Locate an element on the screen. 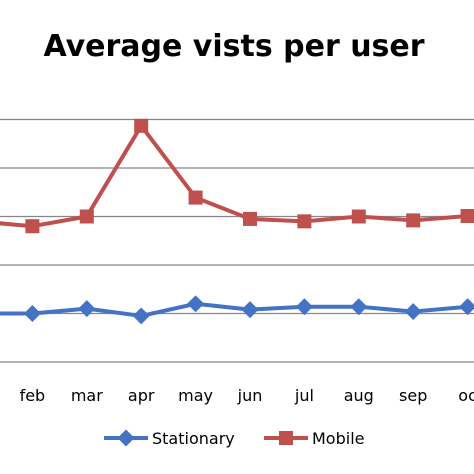  legend: Stationary Mobile is located at coordinates (234, 438).